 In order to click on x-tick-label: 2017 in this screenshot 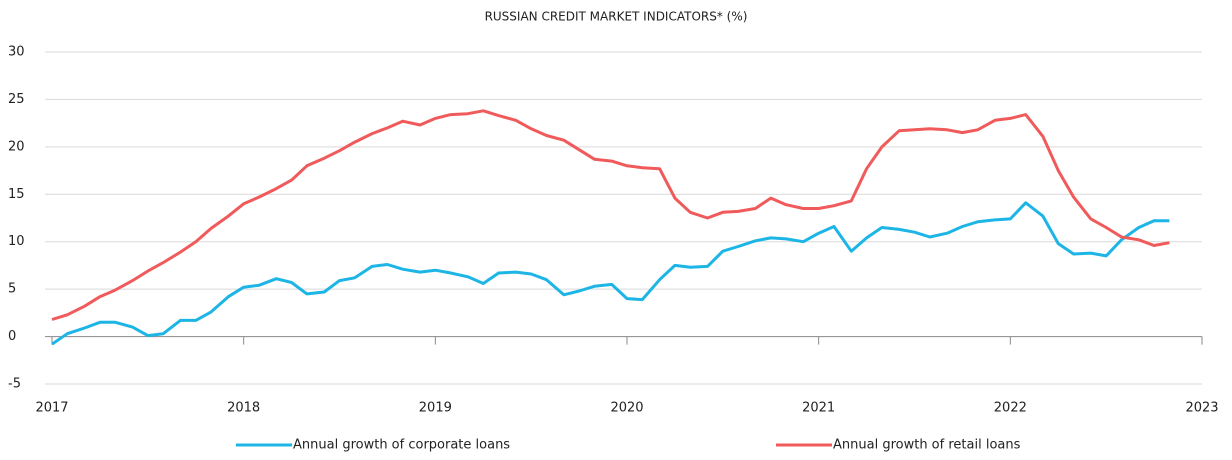, I will do `click(51, 408)`.